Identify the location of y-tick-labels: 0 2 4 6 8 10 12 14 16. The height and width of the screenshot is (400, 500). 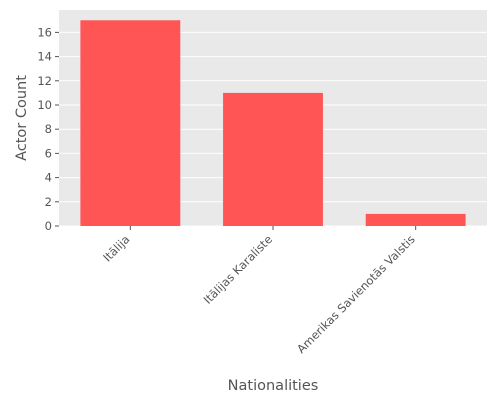
(48, 129).